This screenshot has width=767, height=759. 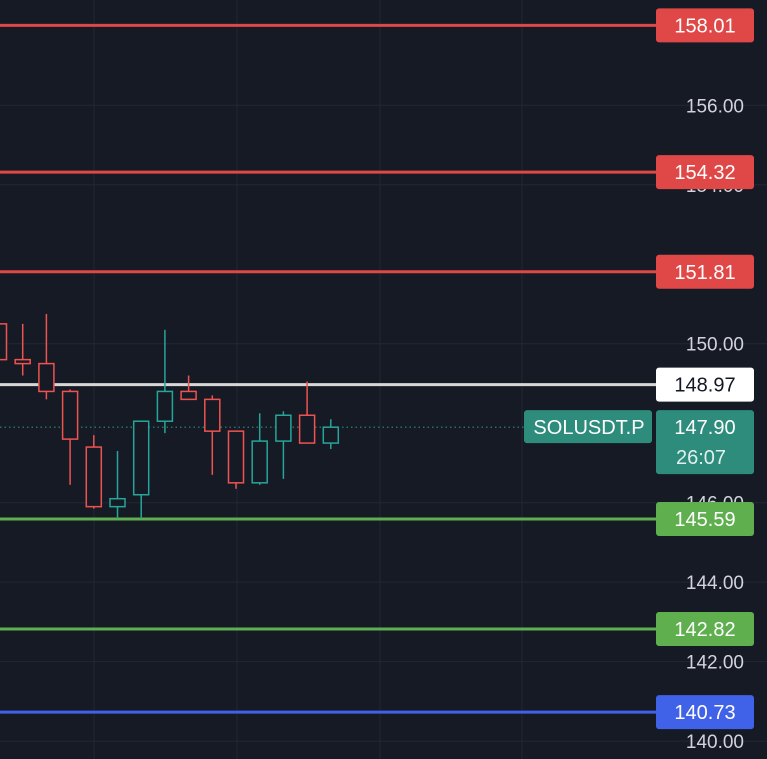 I want to click on candles, so click(x=170, y=416).